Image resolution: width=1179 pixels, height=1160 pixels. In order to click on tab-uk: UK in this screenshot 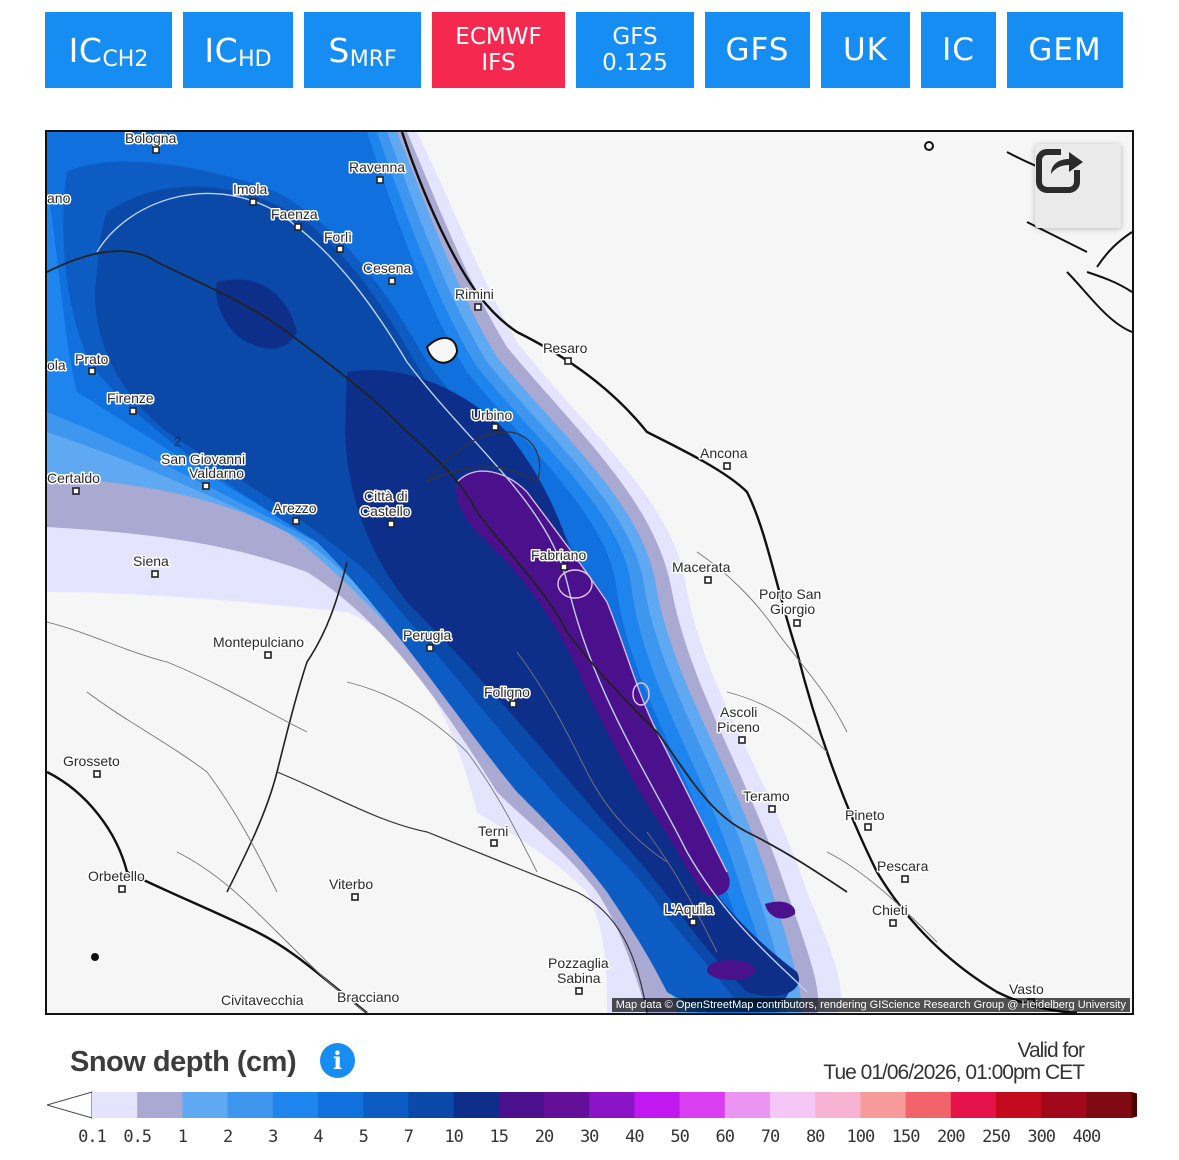, I will do `click(865, 50)`.